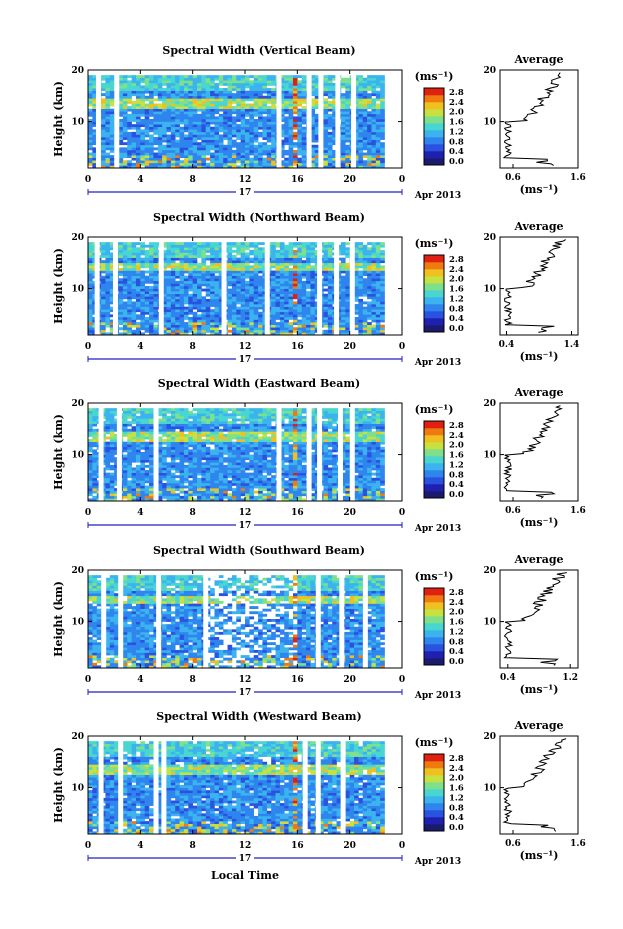 The image size is (623, 929). I want to click on average-frame, so click(539, 286).